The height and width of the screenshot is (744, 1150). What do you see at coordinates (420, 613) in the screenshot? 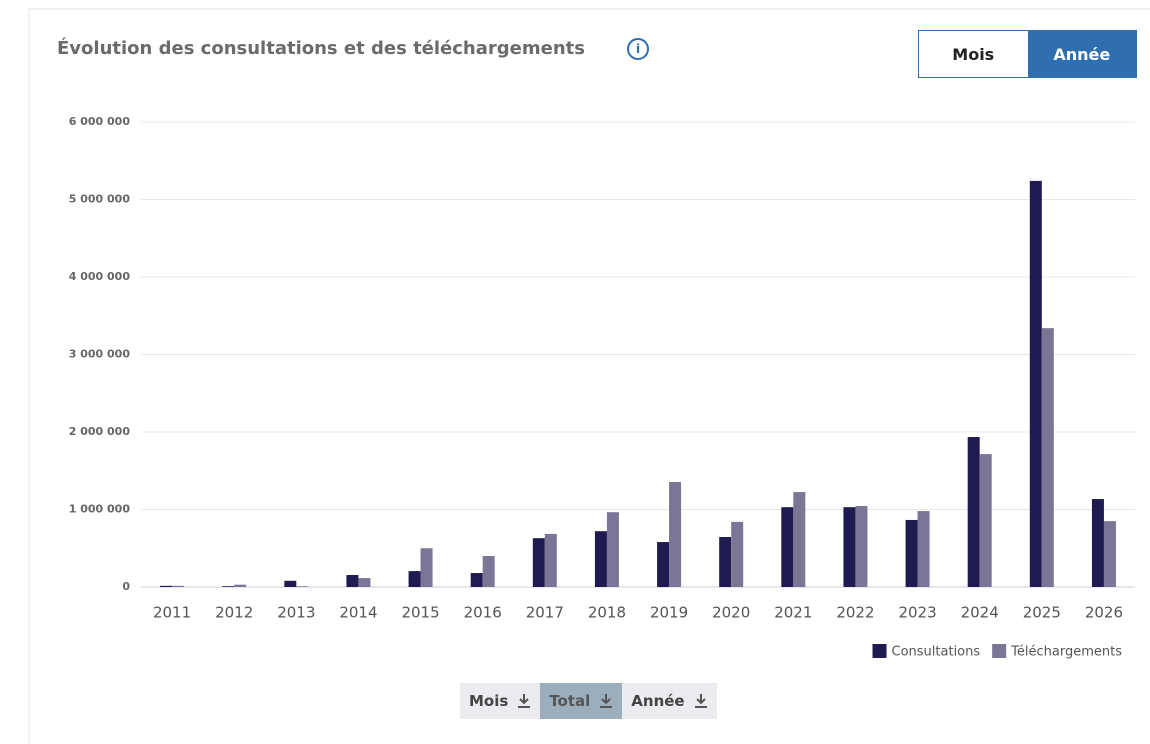
I see `x-tick-label: 2015` at bounding box center [420, 613].